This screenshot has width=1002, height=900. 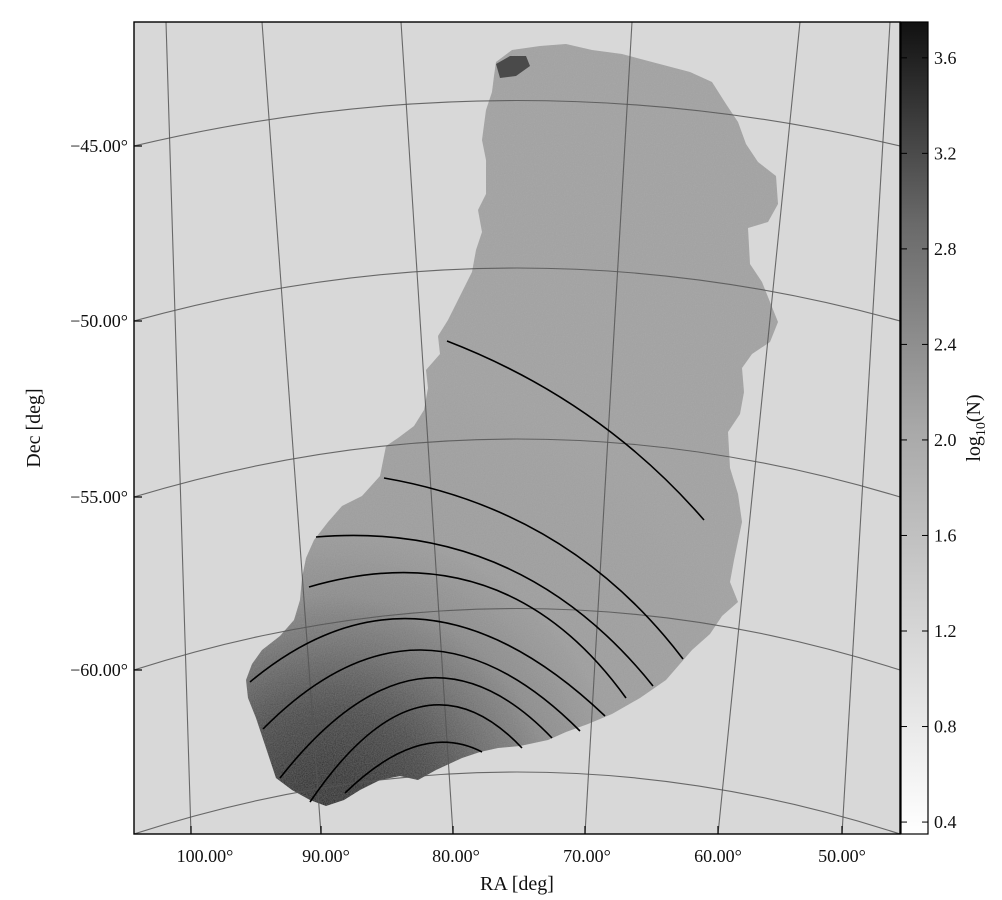 I want to click on colorbar-tick-label: 2.8, so click(x=945, y=249).